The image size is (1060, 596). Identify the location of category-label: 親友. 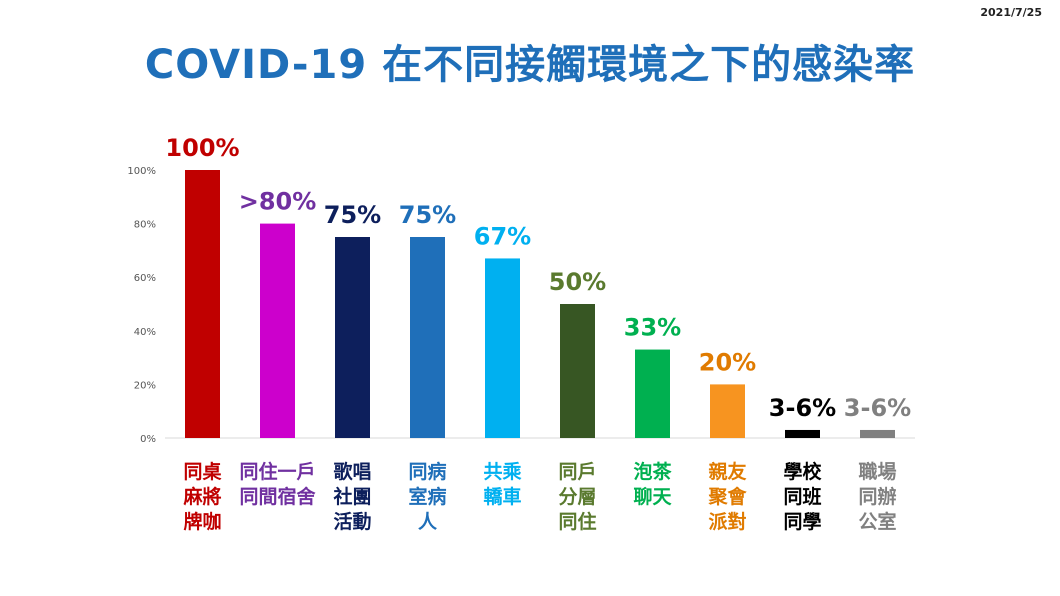
(727, 471).